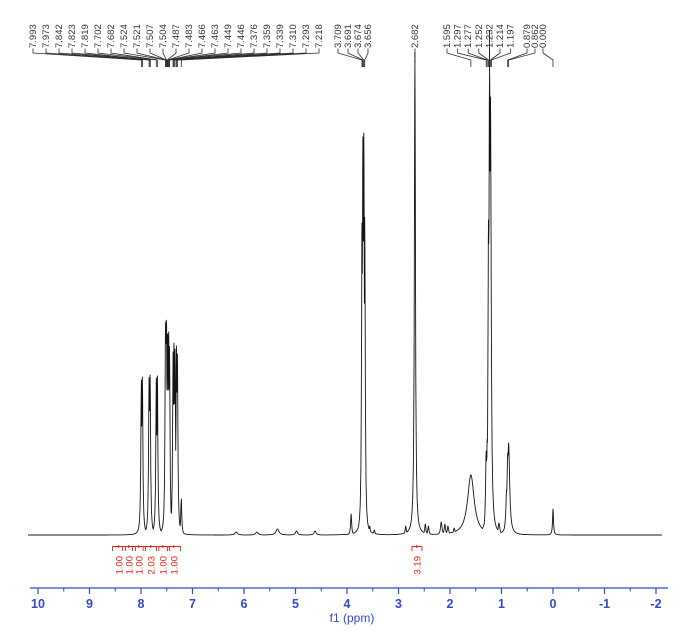  What do you see at coordinates (111, 36) in the screenshot?
I see `peak-label: 7.682` at bounding box center [111, 36].